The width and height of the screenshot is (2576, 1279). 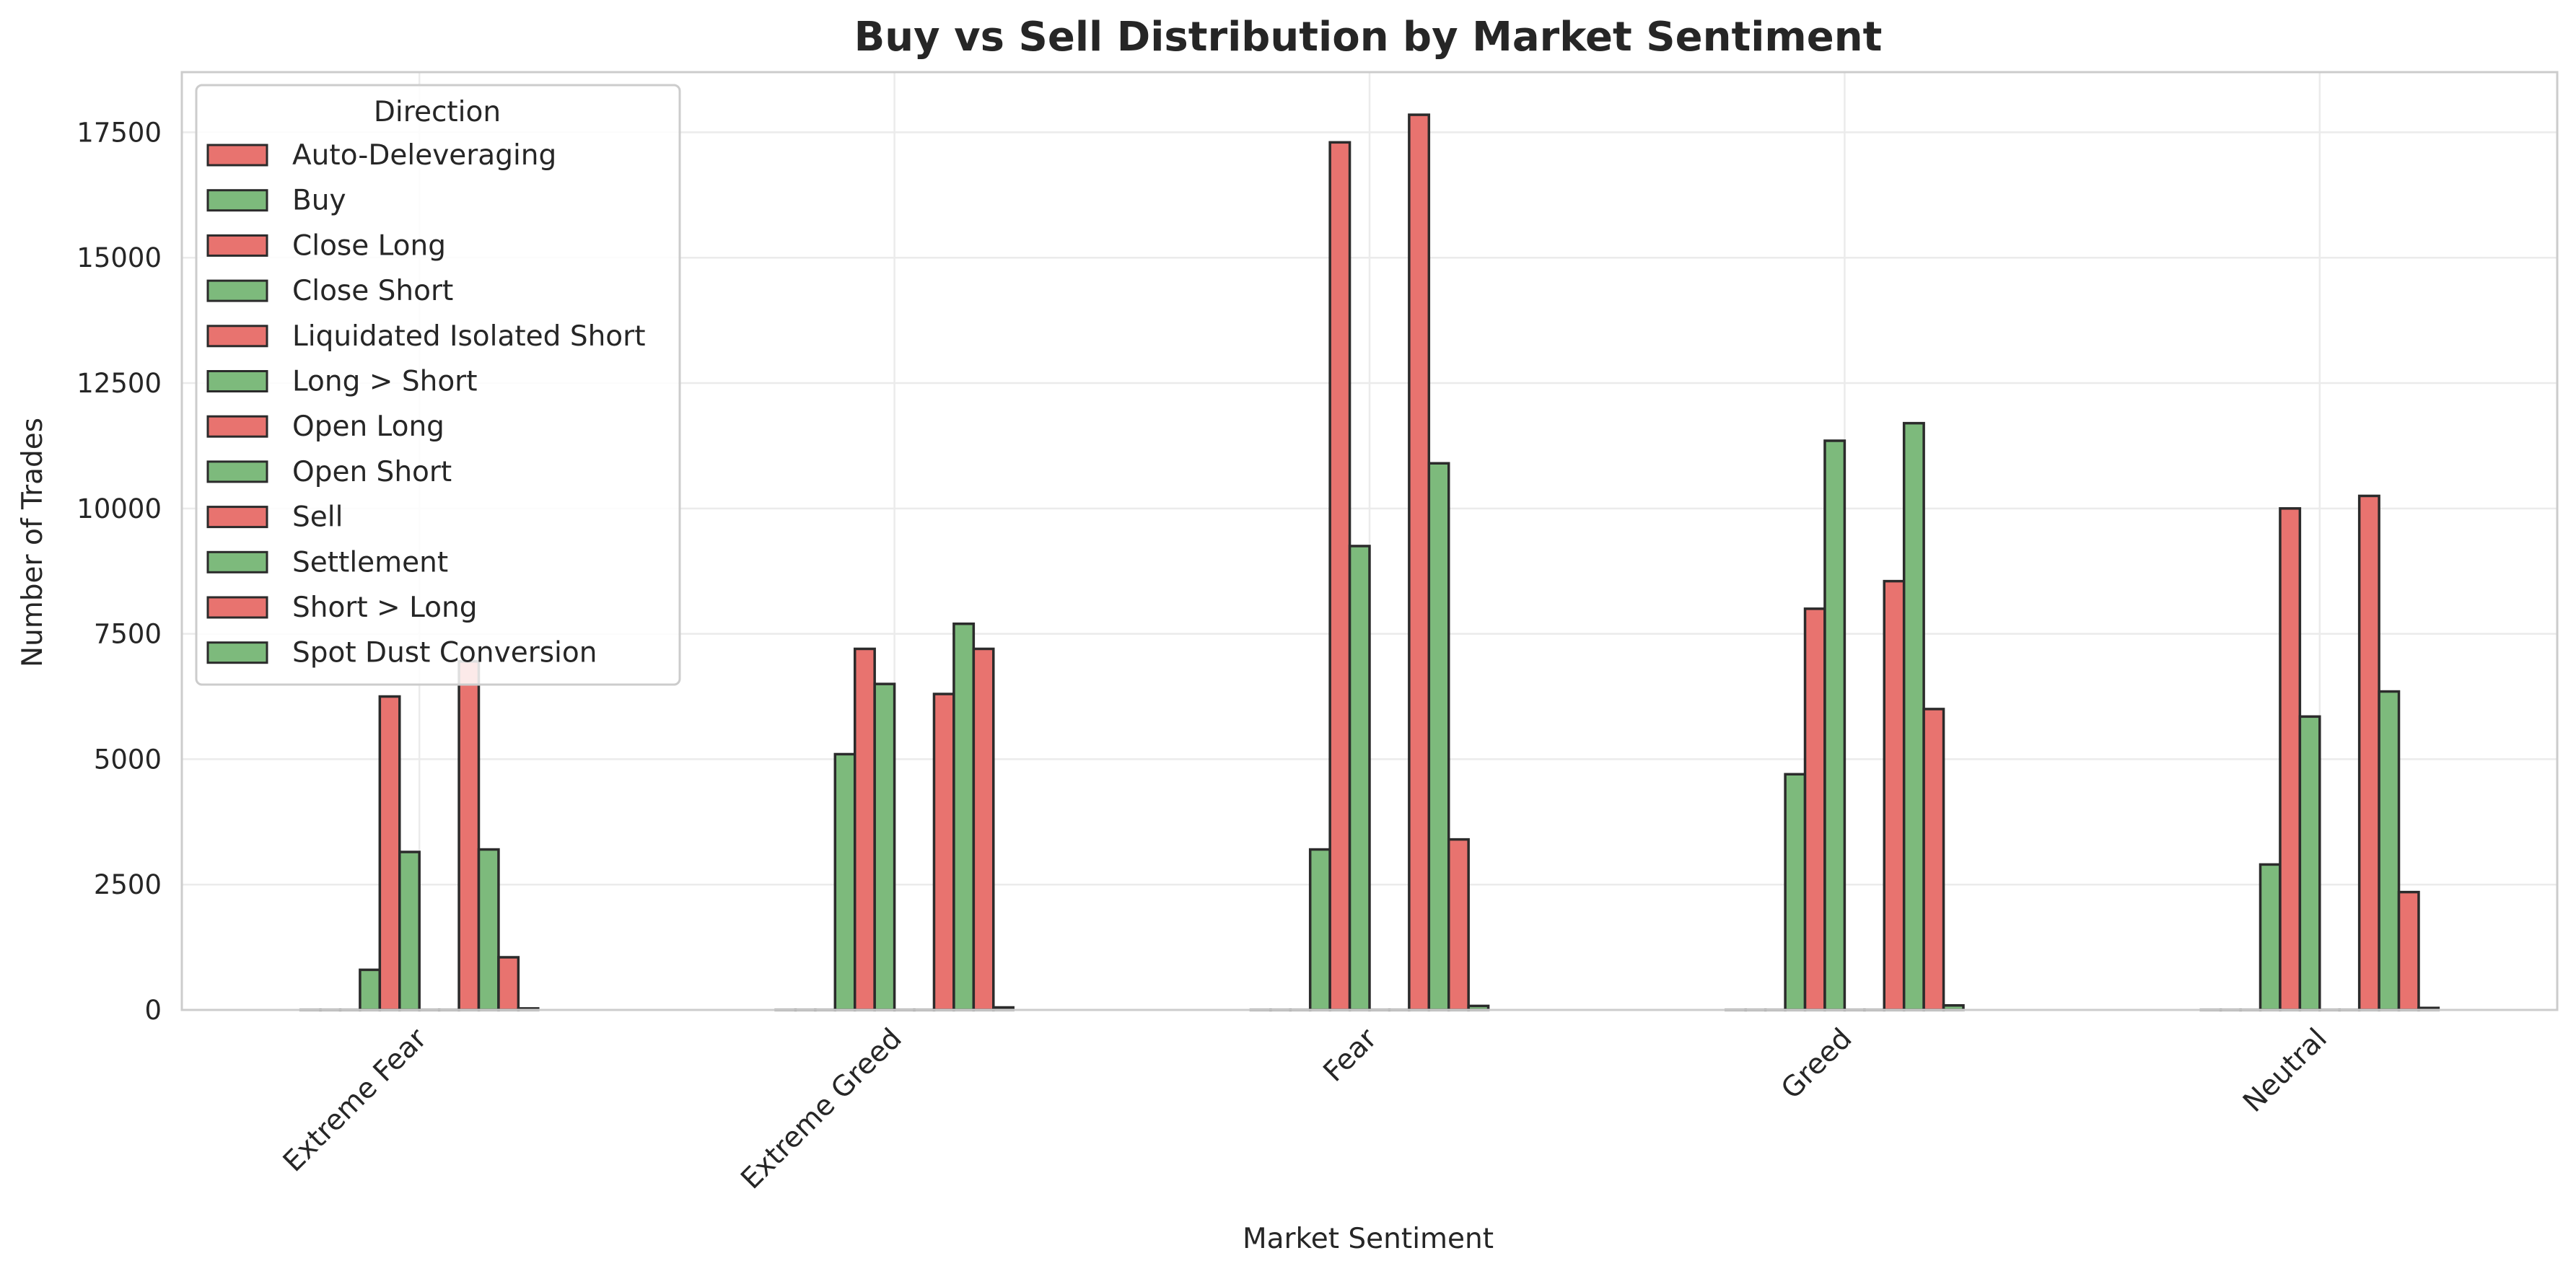 I want to click on legend-entry-label: Sell, so click(x=317, y=517).